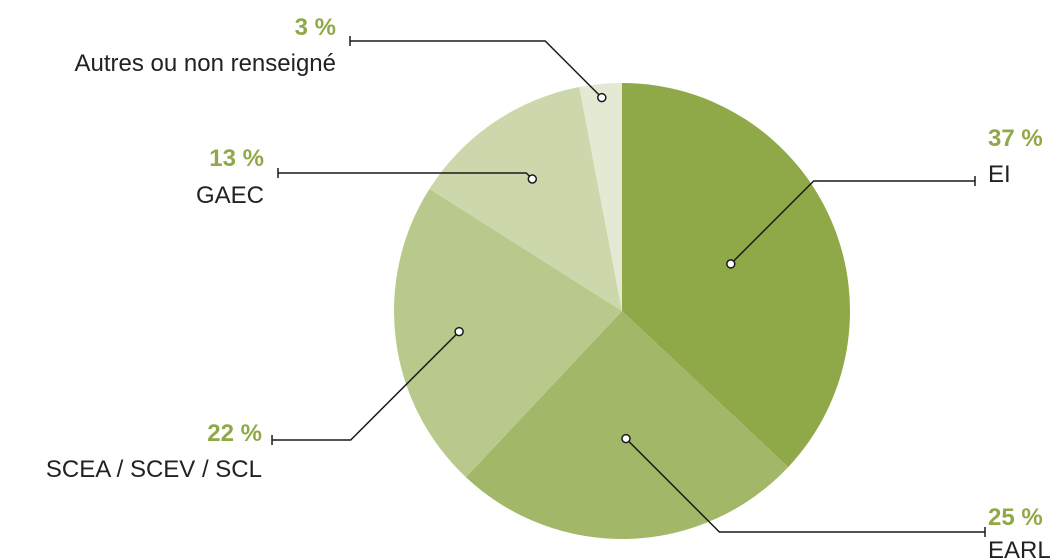 This screenshot has height=558, width=1058. I want to click on leader-line-earl, so click(805, 485).